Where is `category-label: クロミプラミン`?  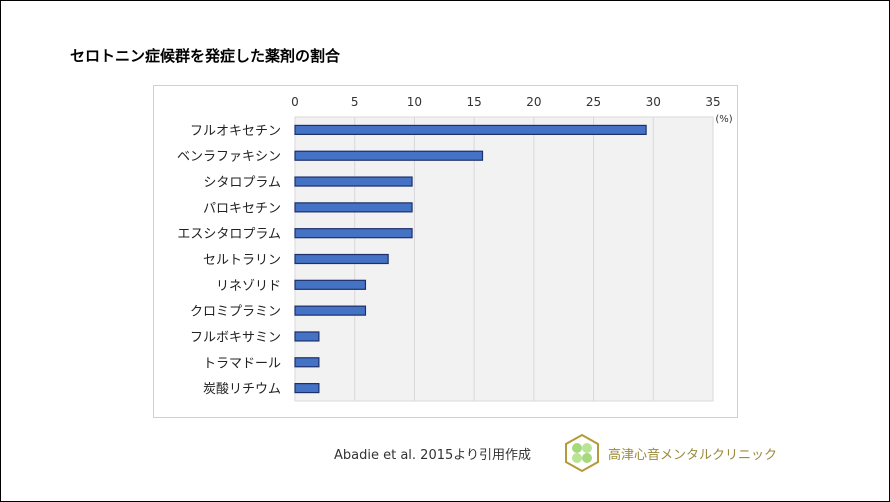
category-label: クロミプラミン is located at coordinates (235, 312).